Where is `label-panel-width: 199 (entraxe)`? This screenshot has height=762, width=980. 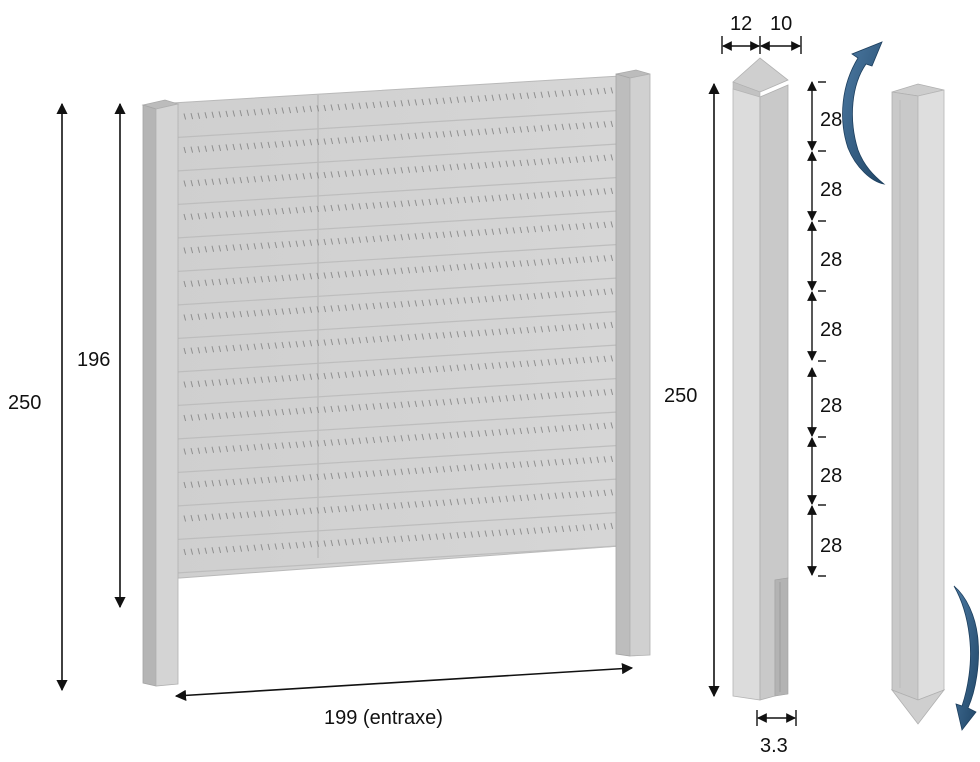
label-panel-width: 199 (entraxe) is located at coordinates (383, 718).